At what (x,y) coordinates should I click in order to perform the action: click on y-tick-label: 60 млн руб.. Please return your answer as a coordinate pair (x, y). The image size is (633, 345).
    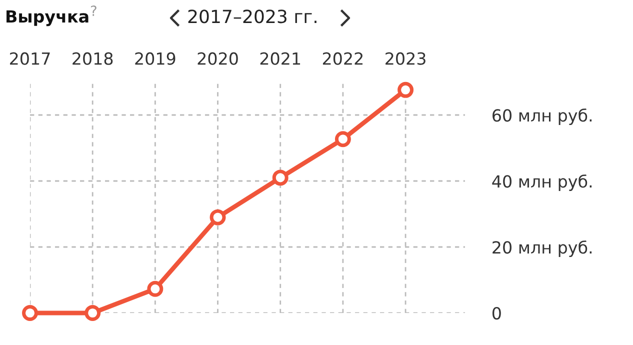
    Looking at the image, I should click on (542, 116).